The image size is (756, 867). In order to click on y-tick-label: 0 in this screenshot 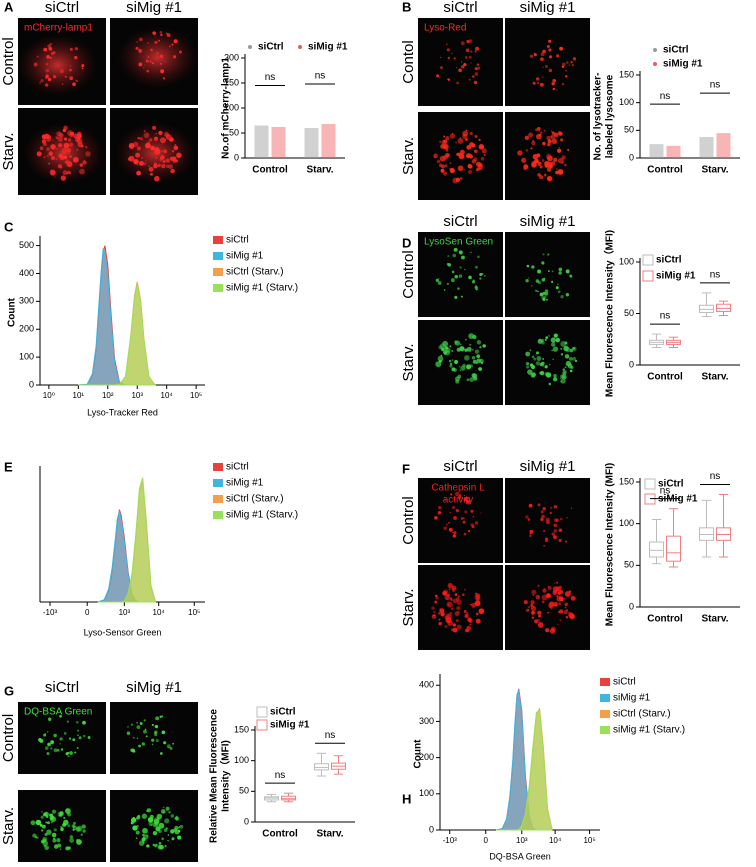, I will do `click(631, 364)`.